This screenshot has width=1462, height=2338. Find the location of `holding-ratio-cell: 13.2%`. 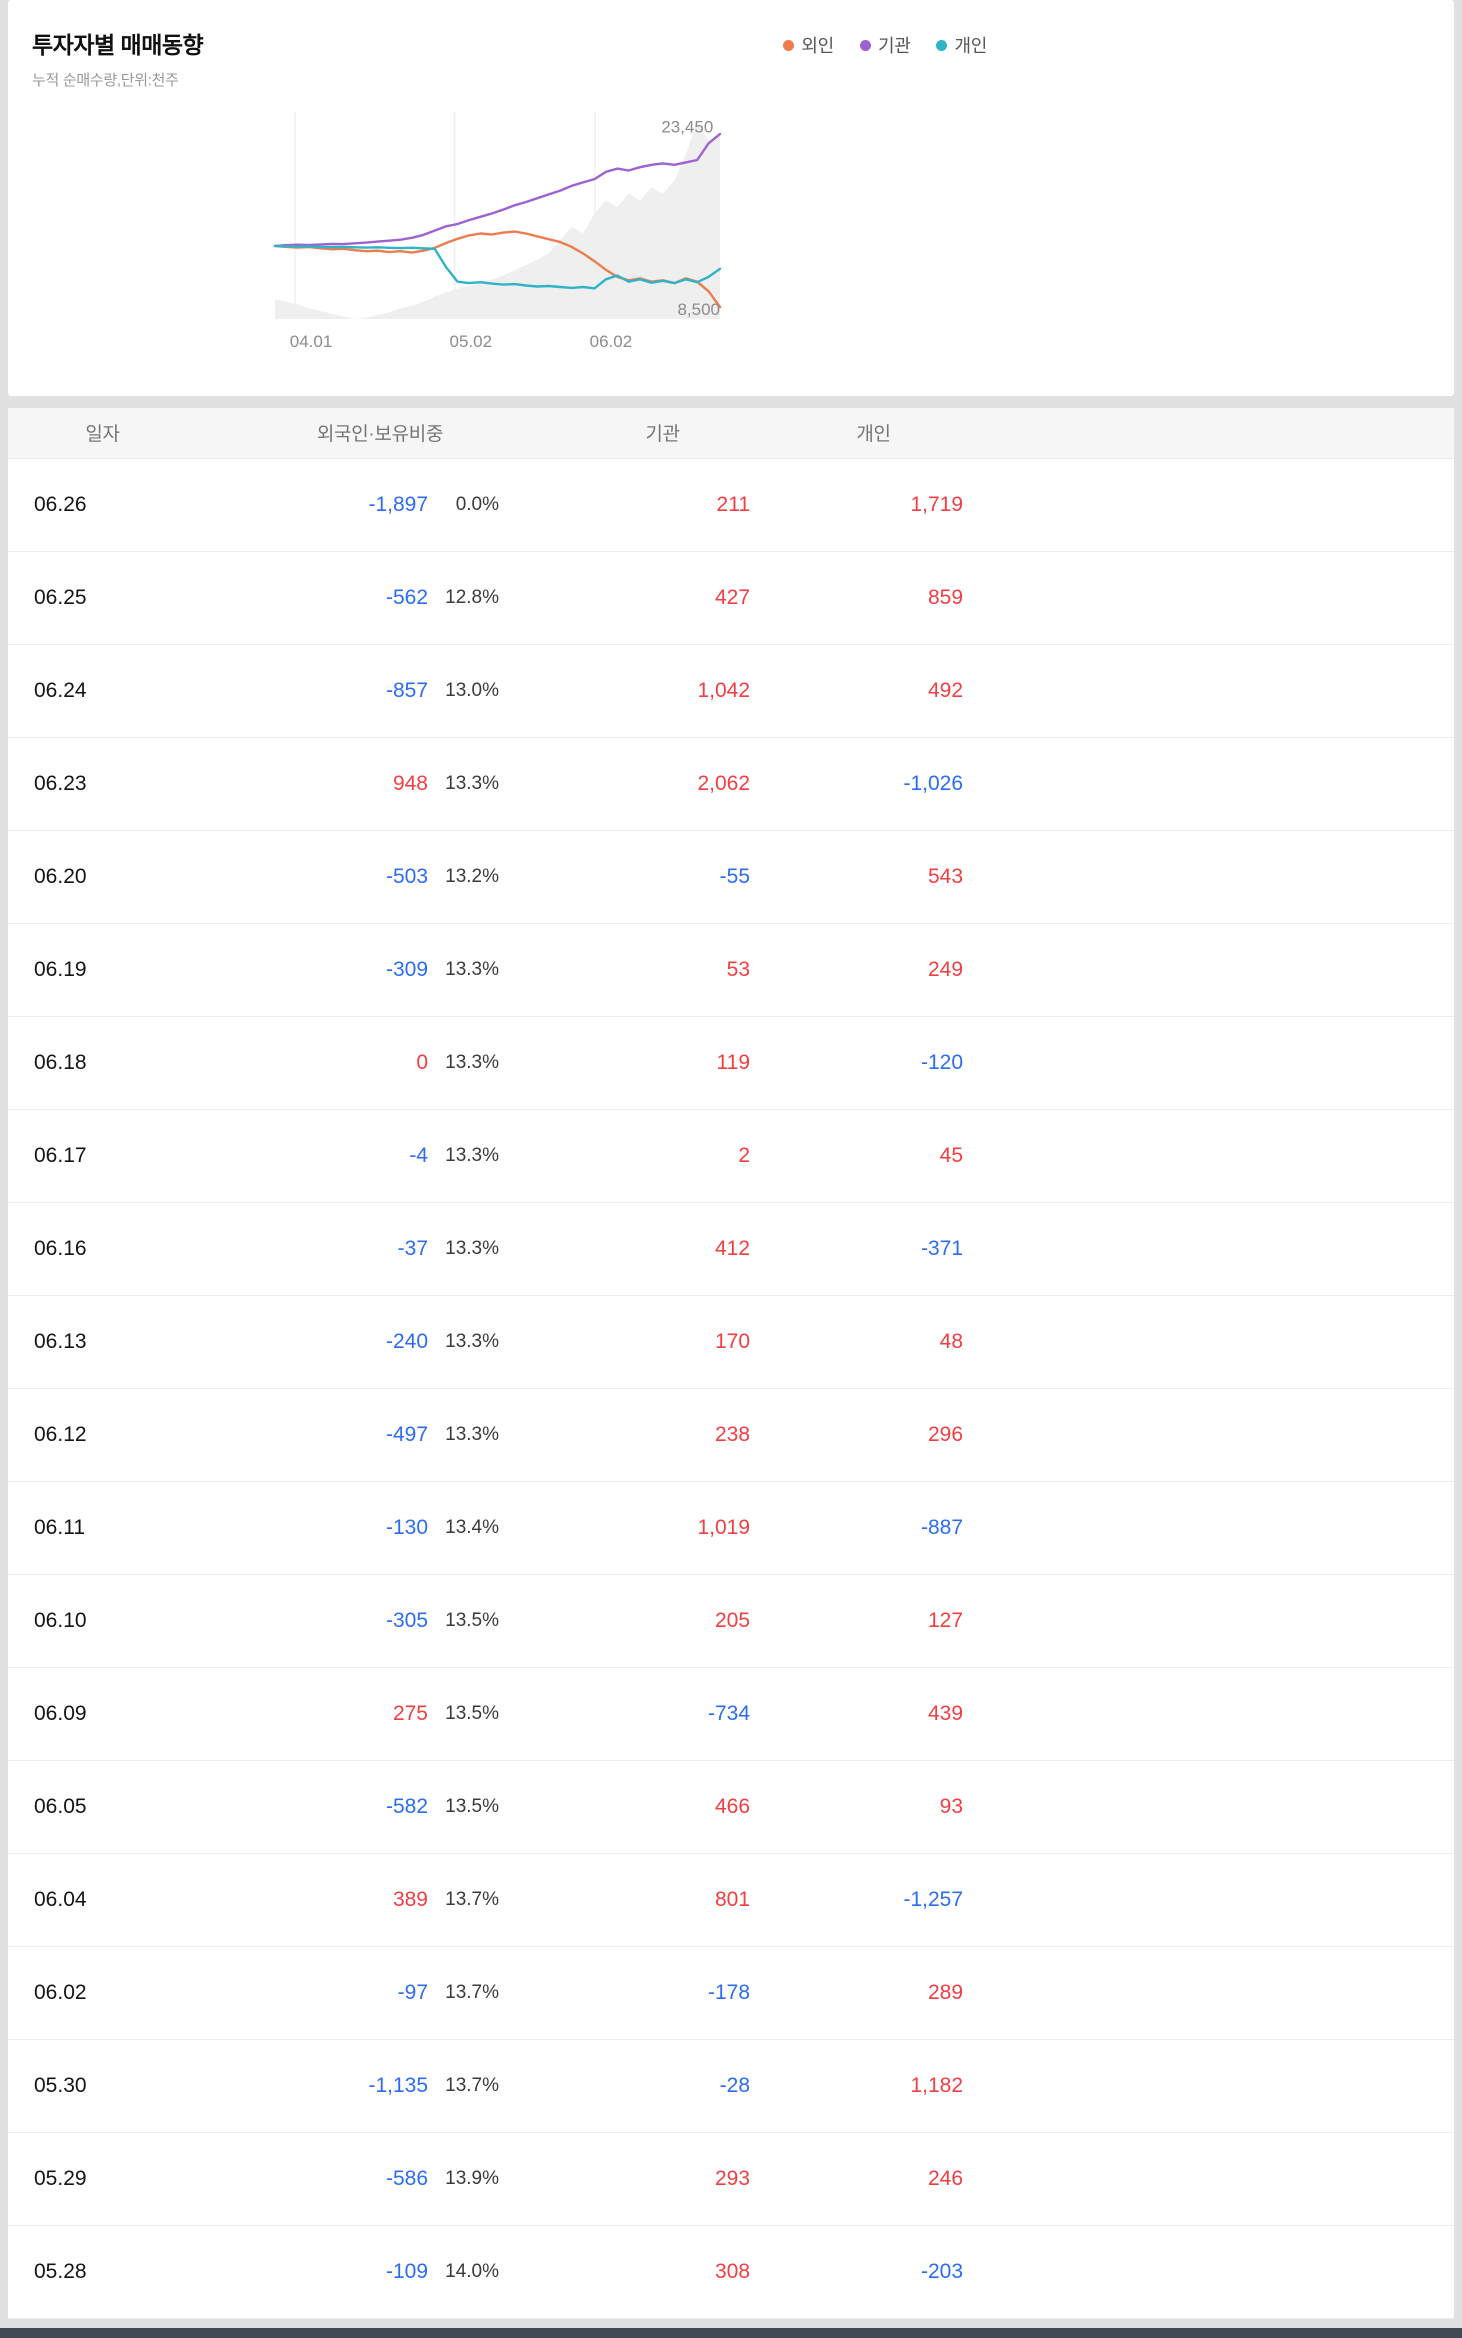

holding-ratio-cell: 13.2% is located at coordinates (476, 877).